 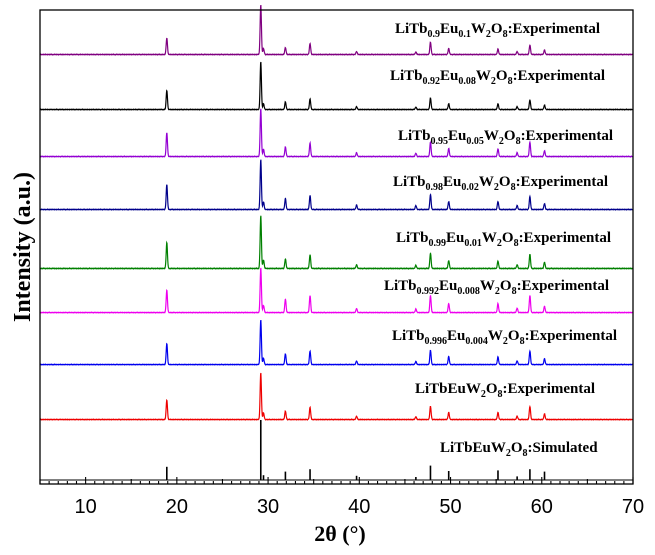 What do you see at coordinates (542, 507) in the screenshot?
I see `x-tick-label: 60` at bounding box center [542, 507].